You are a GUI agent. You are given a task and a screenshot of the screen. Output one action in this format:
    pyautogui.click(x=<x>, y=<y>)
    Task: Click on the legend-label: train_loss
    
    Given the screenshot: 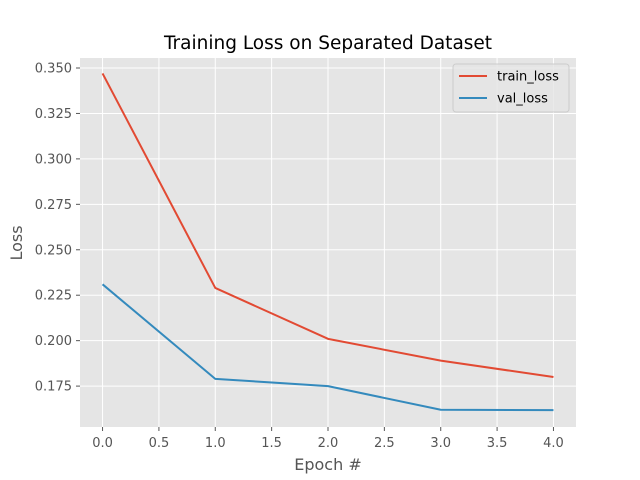 What is the action you would take?
    pyautogui.click(x=528, y=77)
    